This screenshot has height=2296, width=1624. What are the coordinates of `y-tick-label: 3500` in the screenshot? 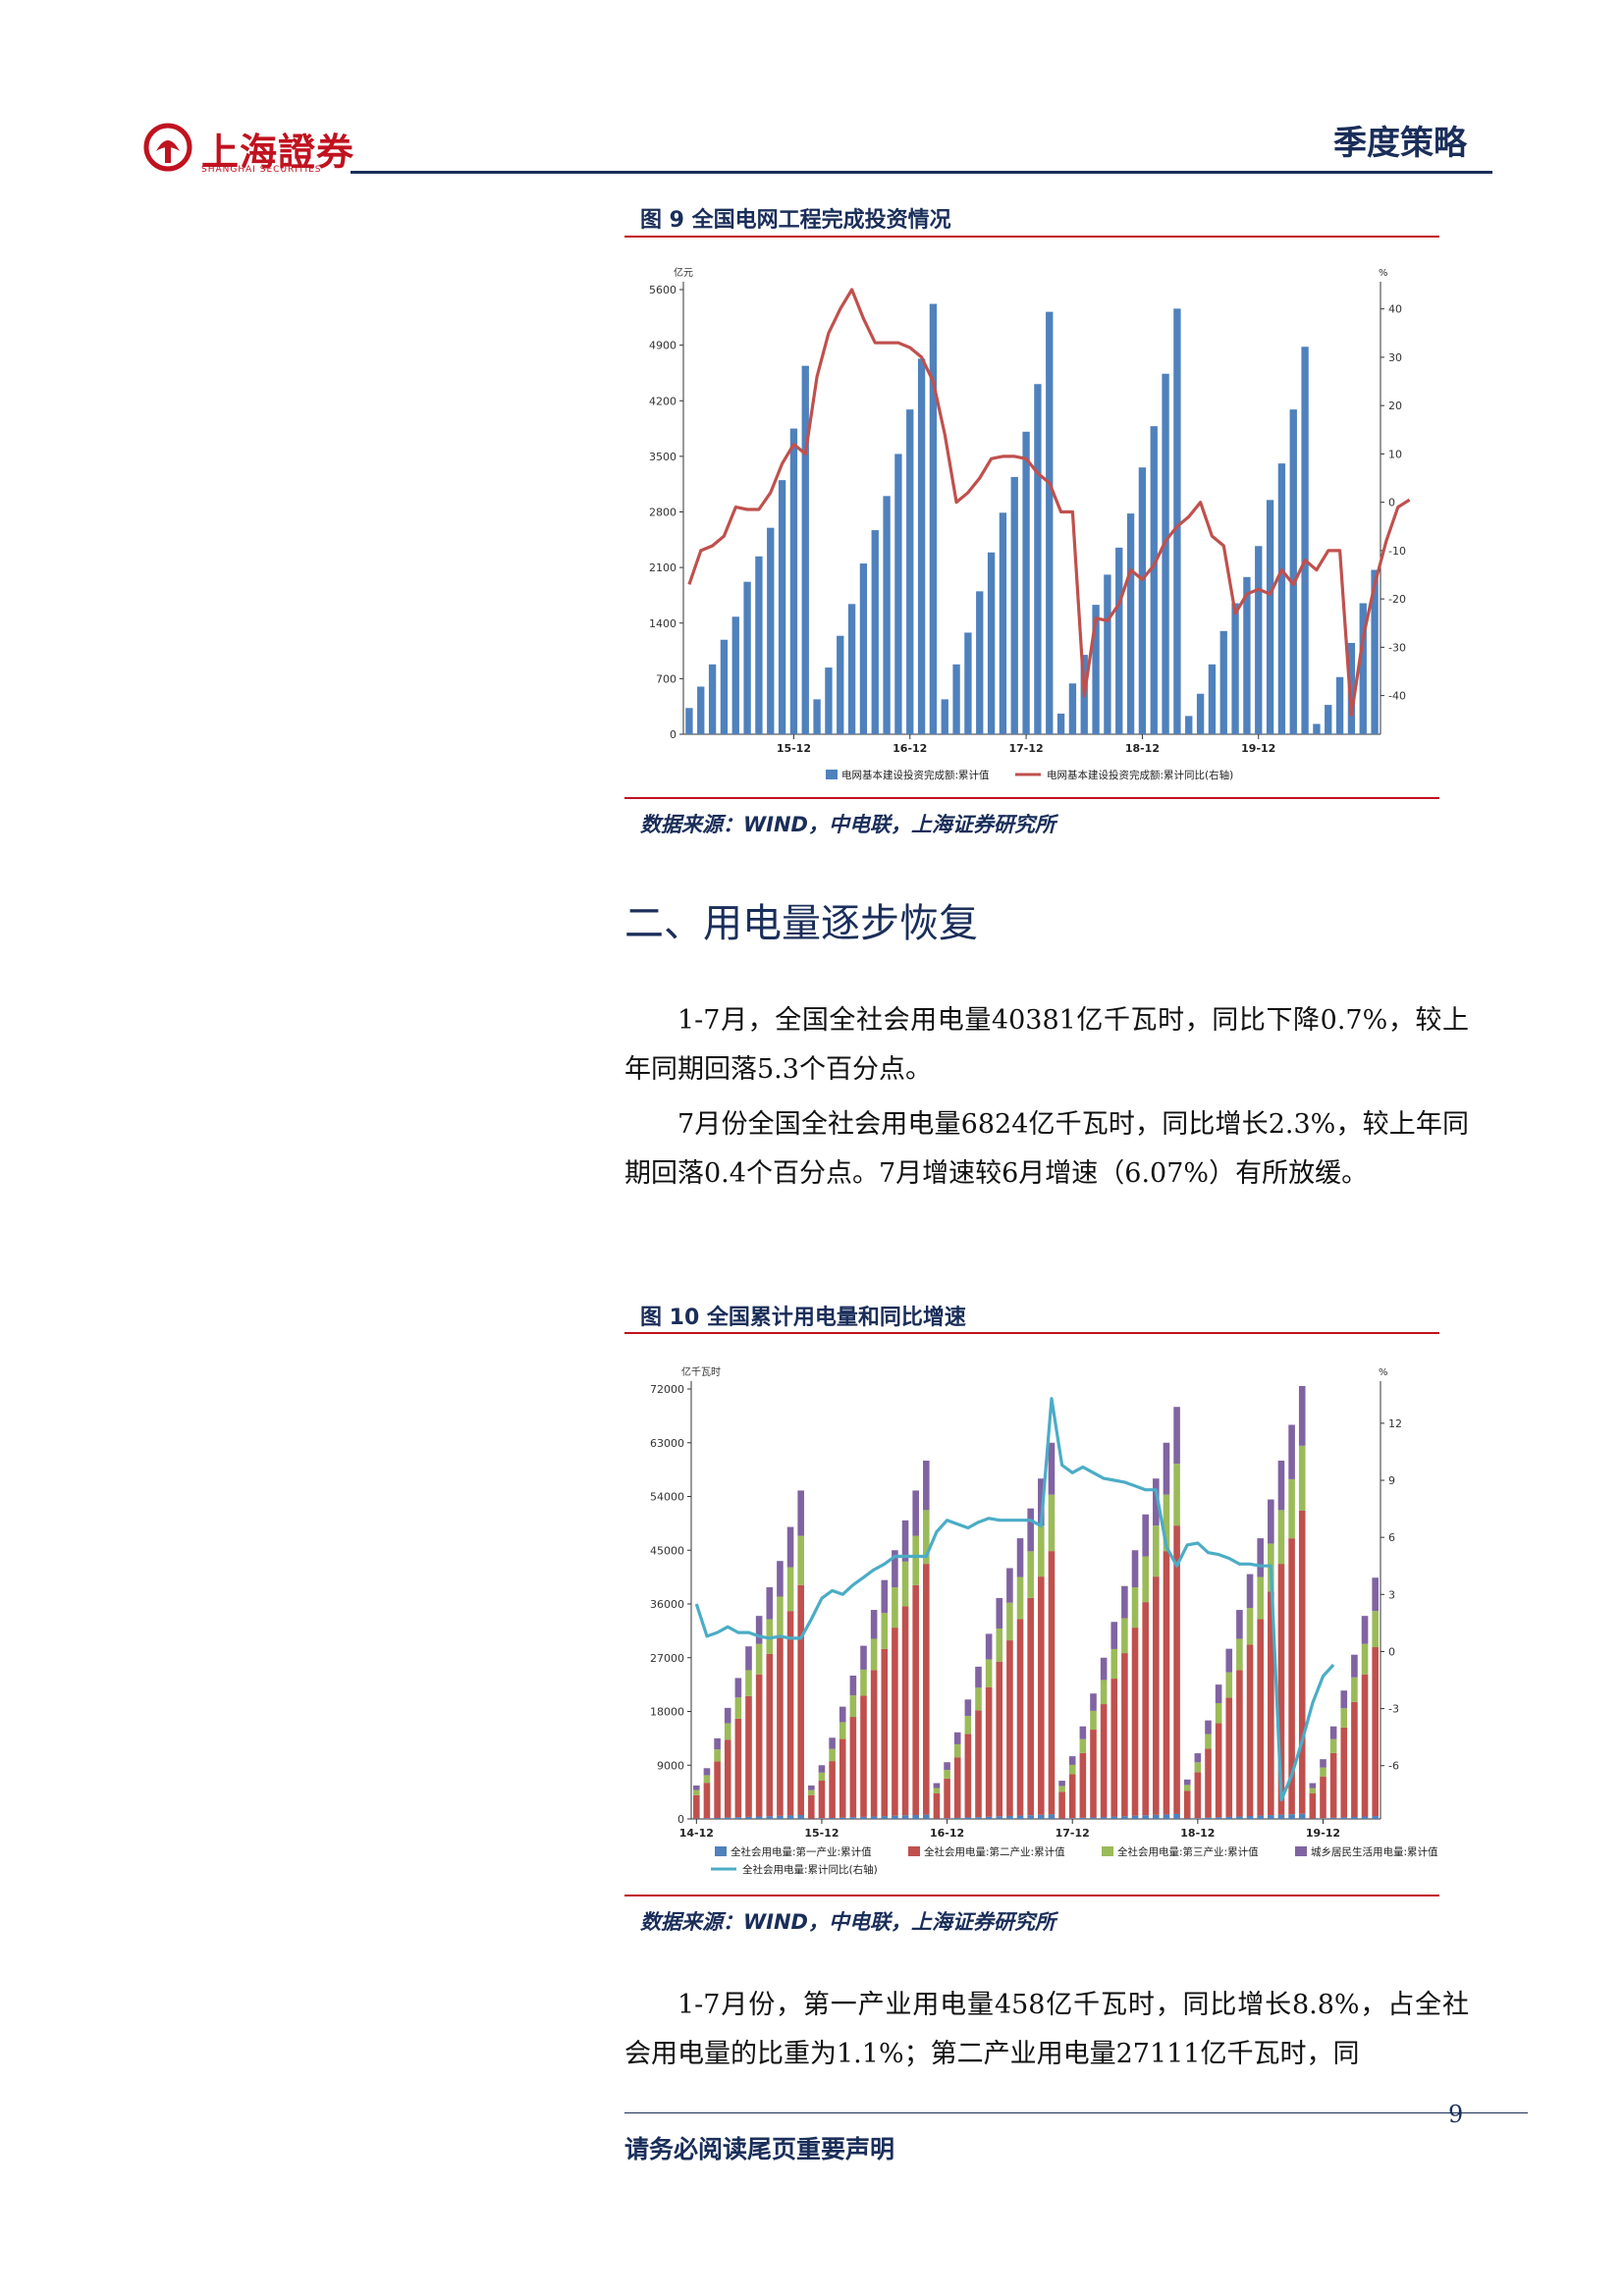 It's located at (663, 457).